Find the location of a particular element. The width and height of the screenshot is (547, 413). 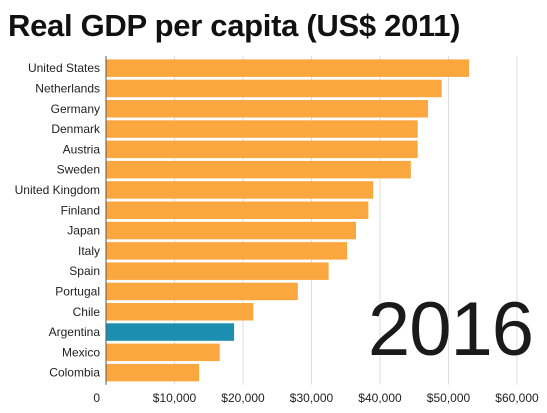

bar-argentina is located at coordinates (170, 332).